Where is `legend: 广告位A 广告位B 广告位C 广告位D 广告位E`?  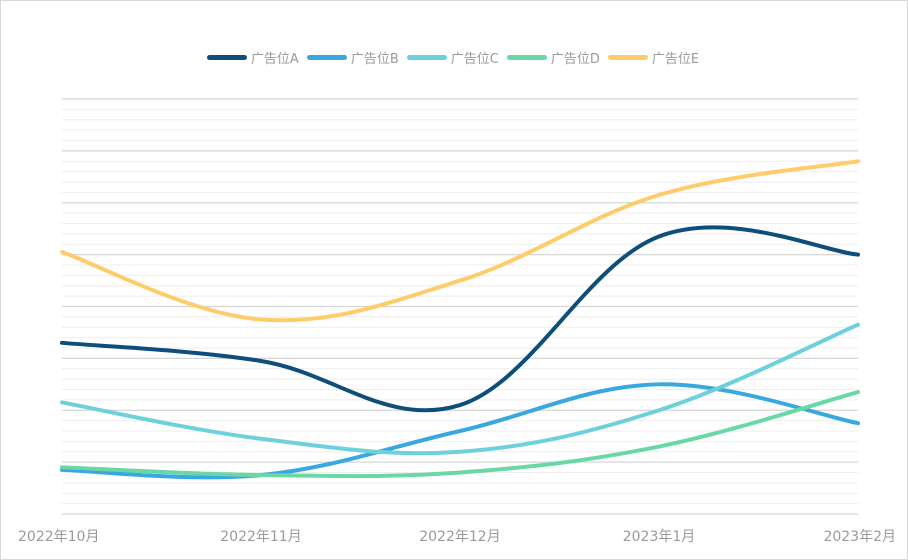
legend: 广告位A 广告位B 广告位C 广告位D 广告位E is located at coordinates (453, 57).